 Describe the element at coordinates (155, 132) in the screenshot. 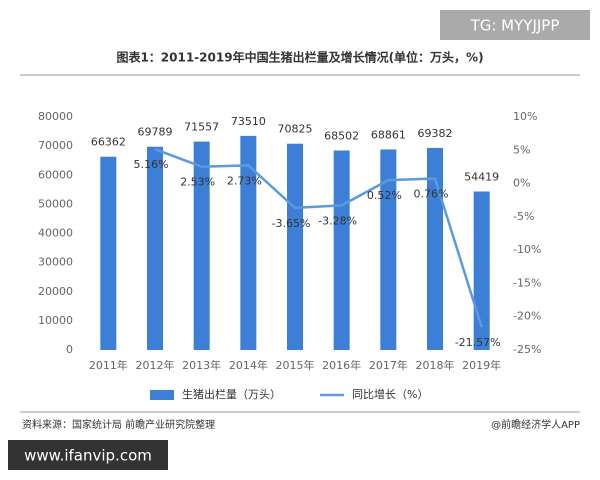

I see `data-label: 69789` at that location.